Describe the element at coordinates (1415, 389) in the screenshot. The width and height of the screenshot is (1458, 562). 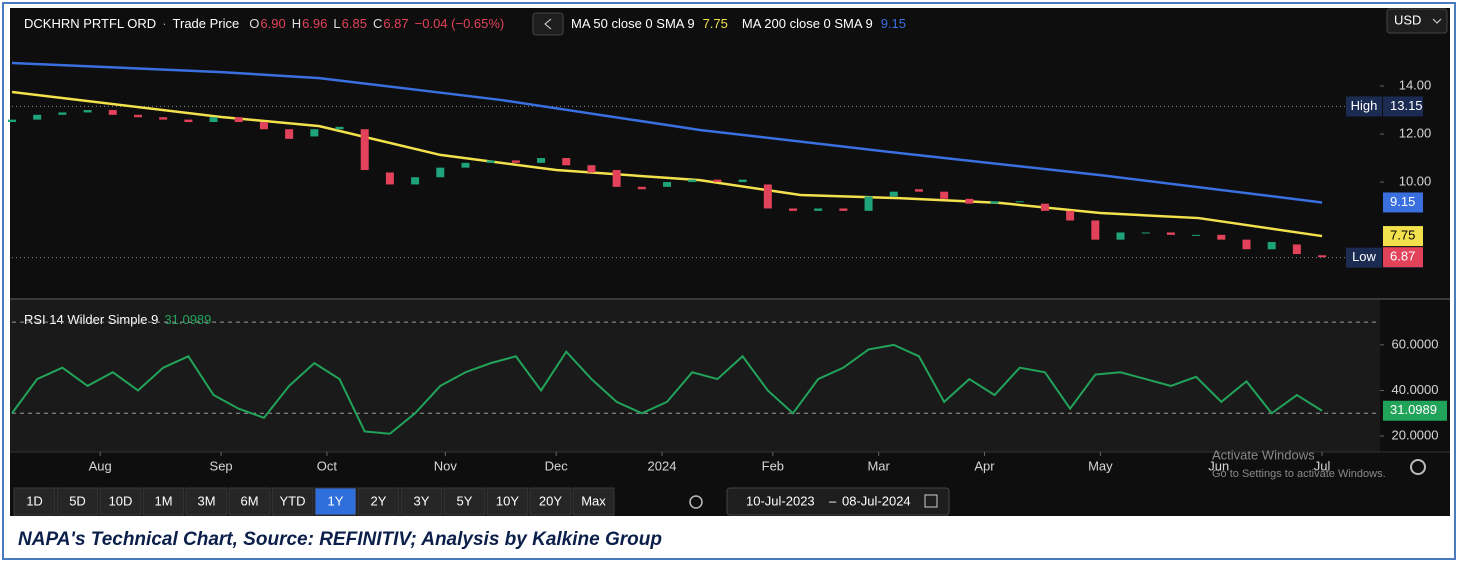
I see `y-tick-label: 40.0000` at that location.